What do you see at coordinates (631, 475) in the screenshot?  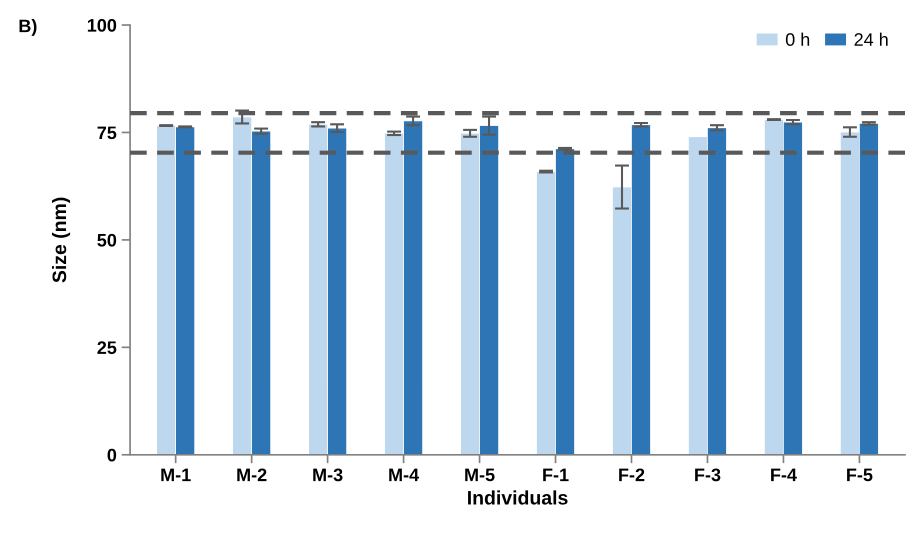 I see `x-tick-label: F-2` at bounding box center [631, 475].